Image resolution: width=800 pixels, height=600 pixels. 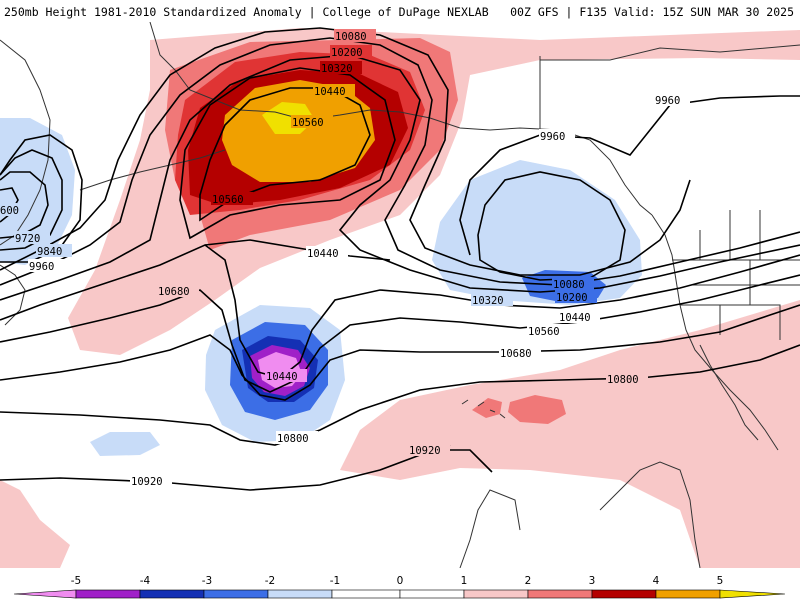 I want to click on contour-label-10440-mid: 10440, so click(x=323, y=254).